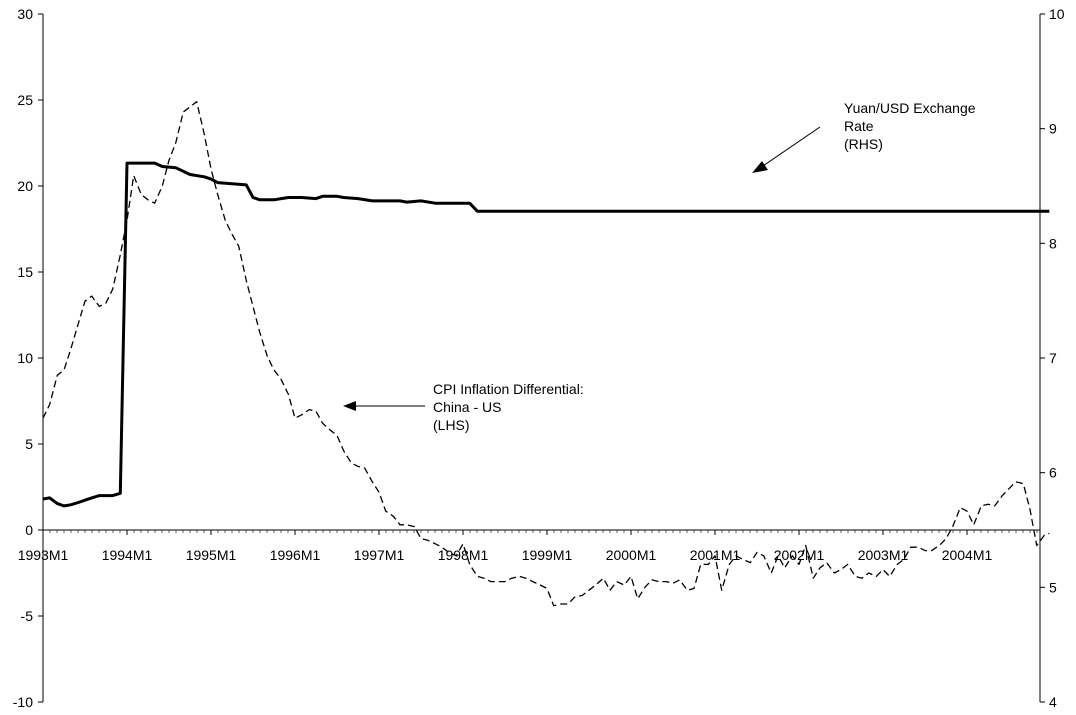 This screenshot has width=1076, height=715. Describe the element at coordinates (463, 555) in the screenshot. I see `x-tick-label: 1998M1` at that location.